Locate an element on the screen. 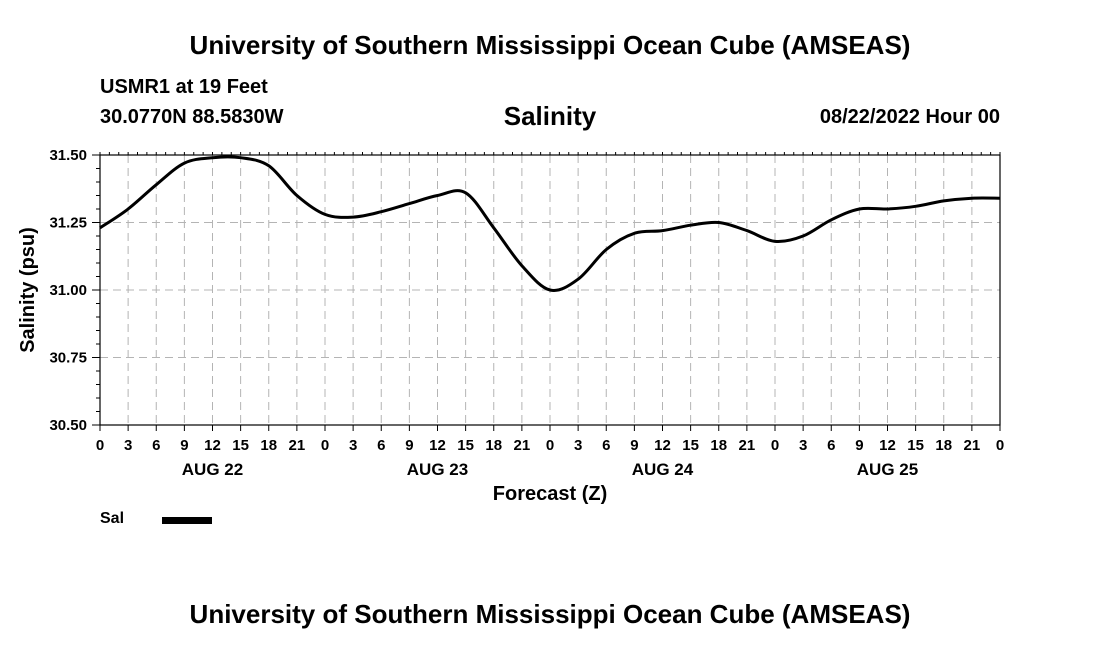 This screenshot has height=650, width=1100. day-label: AUG 25 is located at coordinates (887, 469).